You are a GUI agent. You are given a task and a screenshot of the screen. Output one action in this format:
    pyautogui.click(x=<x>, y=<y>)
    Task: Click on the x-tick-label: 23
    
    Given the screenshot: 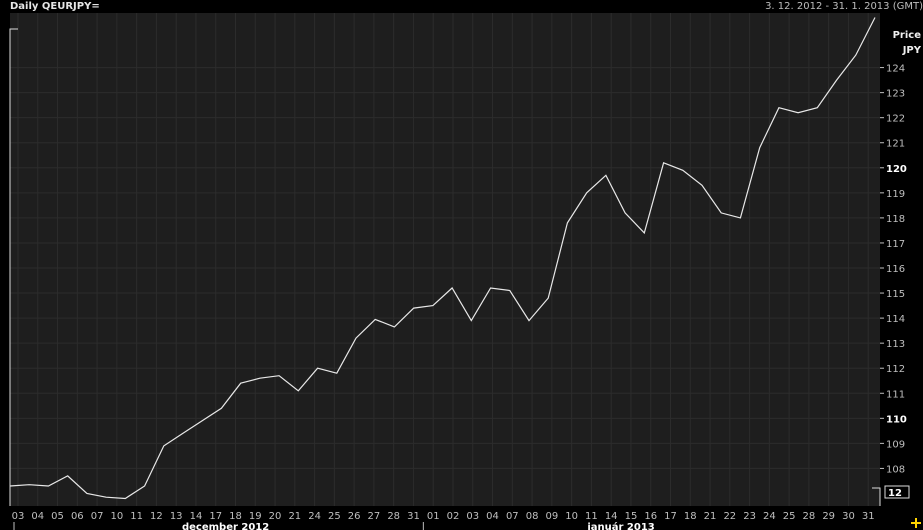 What is the action you would take?
    pyautogui.click(x=749, y=516)
    